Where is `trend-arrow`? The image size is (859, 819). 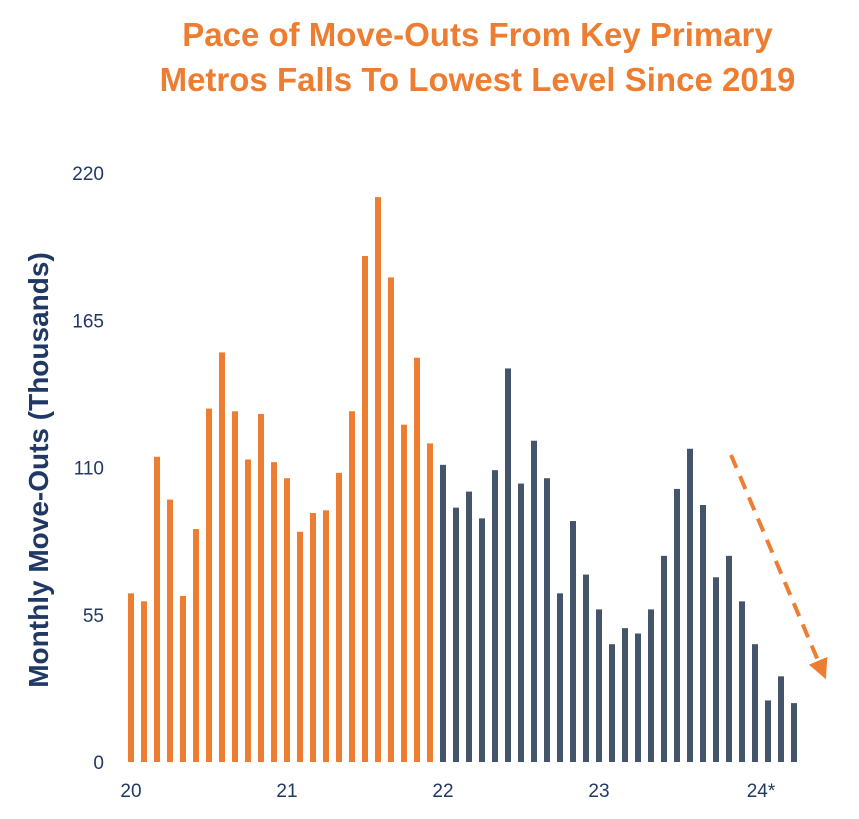
trend-arrow is located at coordinates (778, 567).